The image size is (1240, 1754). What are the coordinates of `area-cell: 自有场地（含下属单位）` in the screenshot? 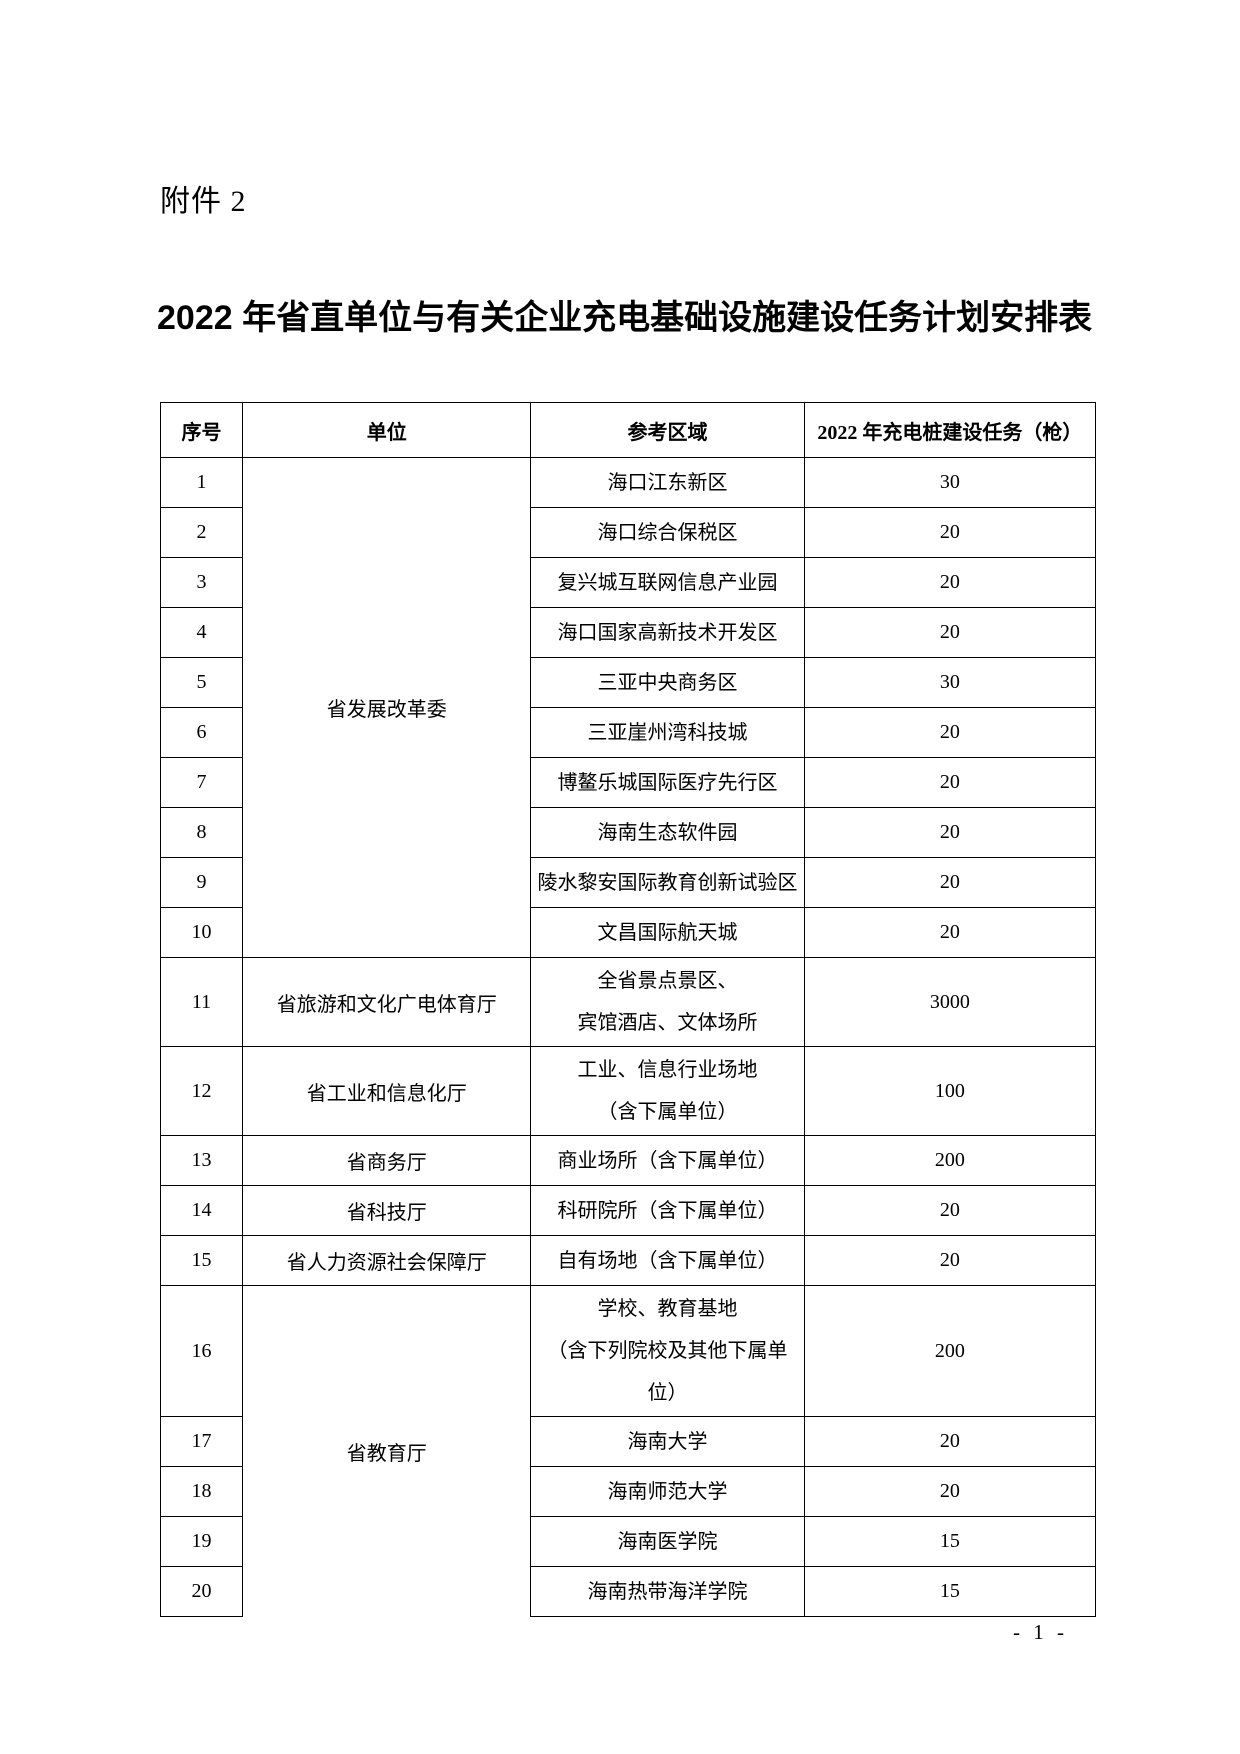 It's located at (667, 1260).